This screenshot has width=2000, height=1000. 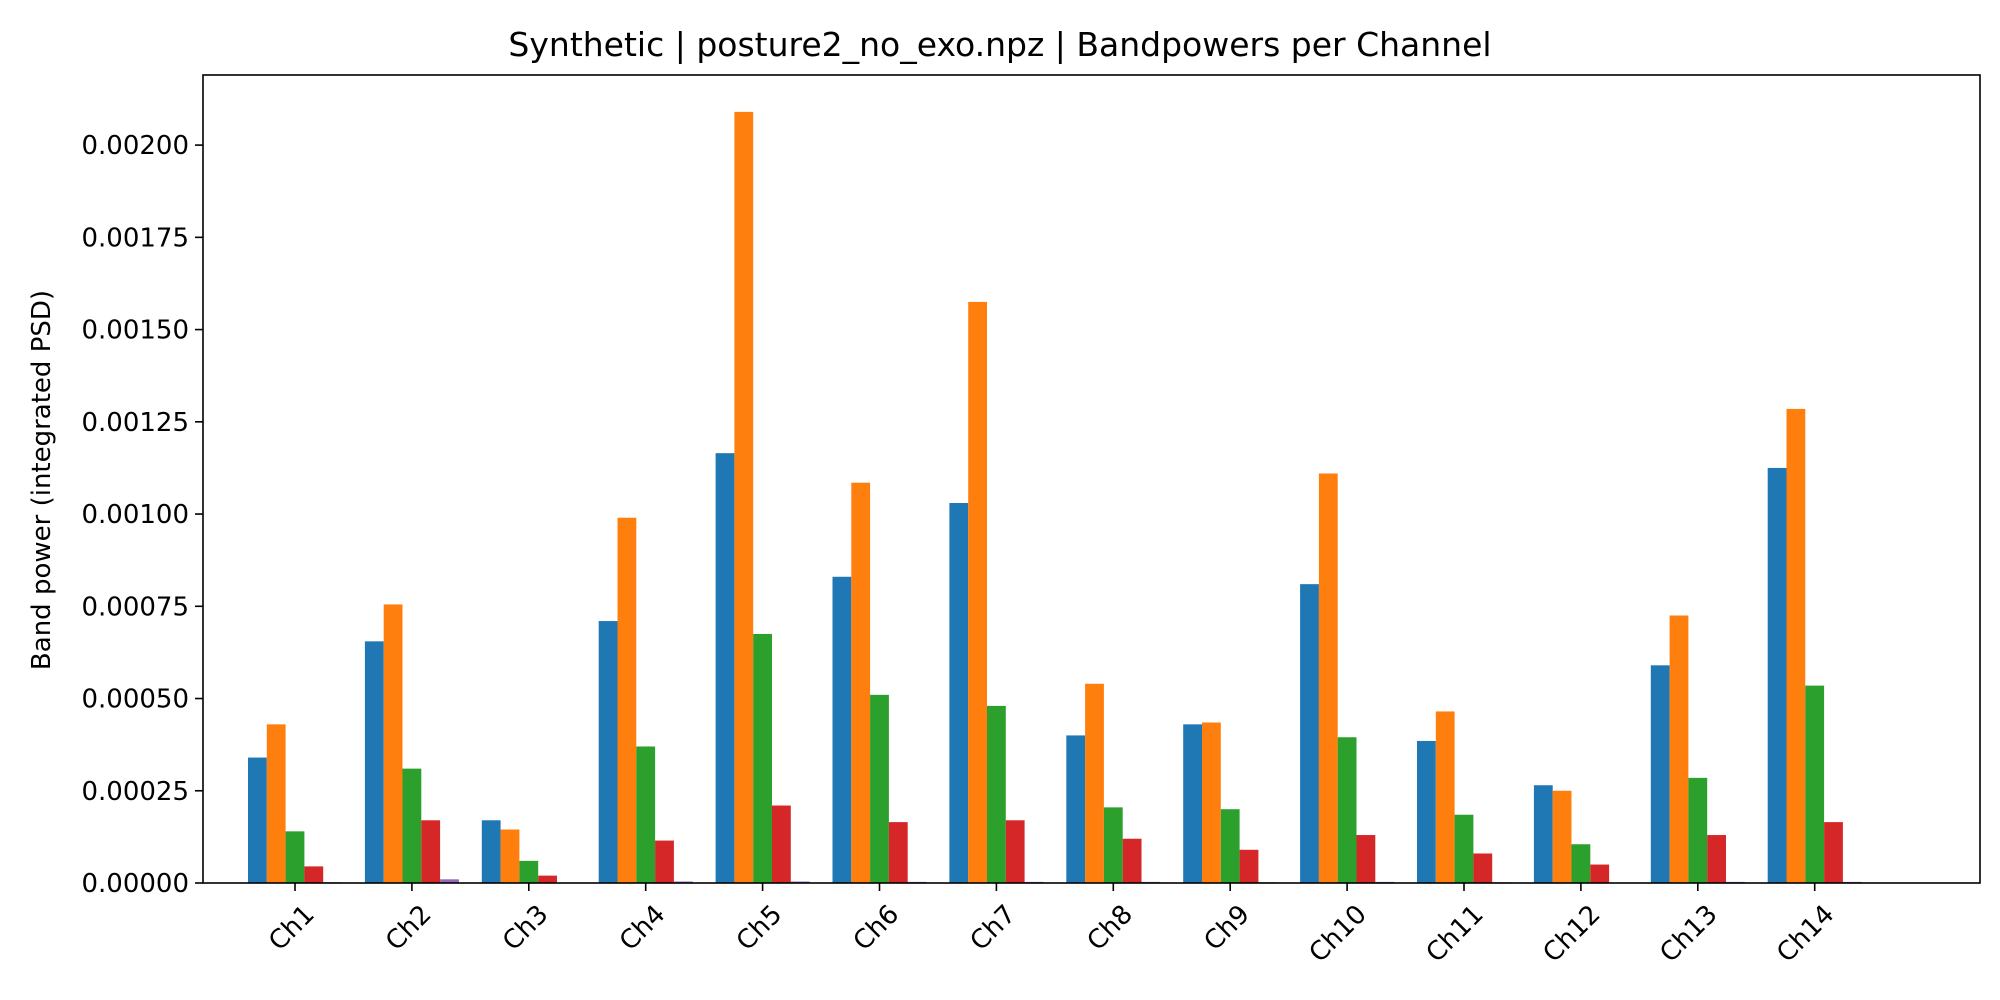 What do you see at coordinates (1328, 678) in the screenshot?
I see `bar-ch10-s2` at bounding box center [1328, 678].